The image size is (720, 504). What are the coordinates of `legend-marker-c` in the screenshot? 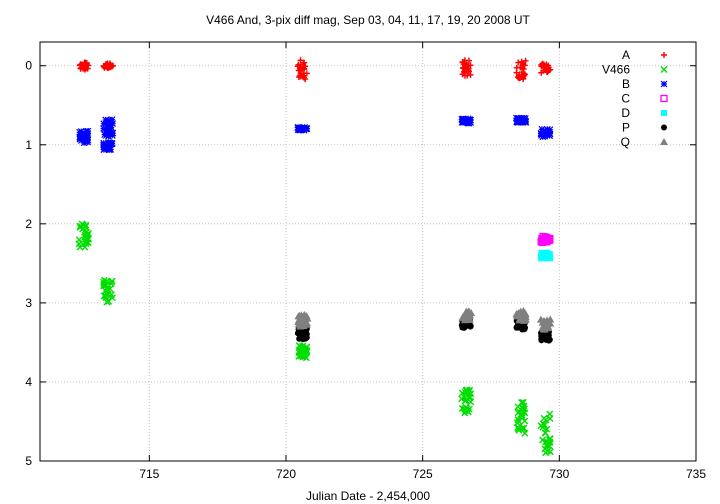 It's located at (664, 98).